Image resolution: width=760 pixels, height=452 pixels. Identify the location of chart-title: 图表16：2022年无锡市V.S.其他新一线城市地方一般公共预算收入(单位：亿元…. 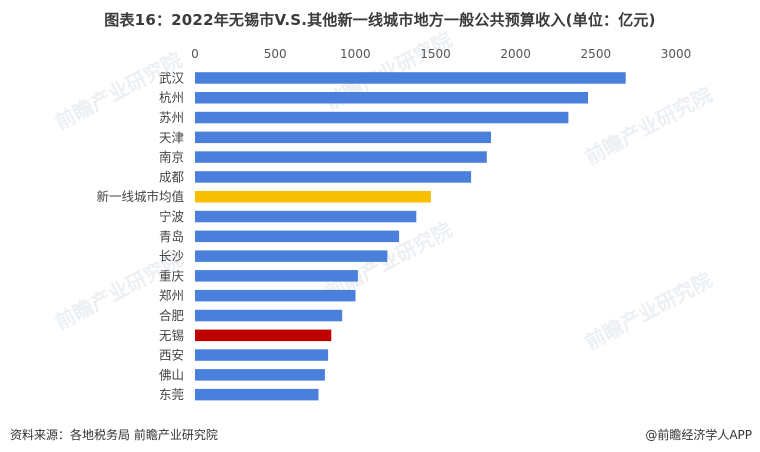
(380, 20).